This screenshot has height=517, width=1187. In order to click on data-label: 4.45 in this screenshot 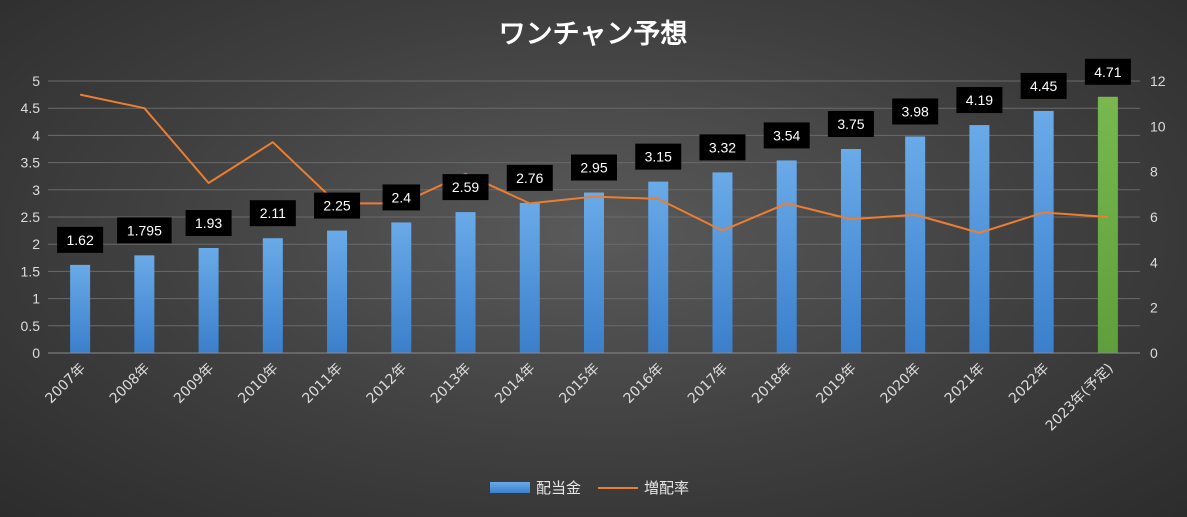, I will do `click(1043, 86)`.